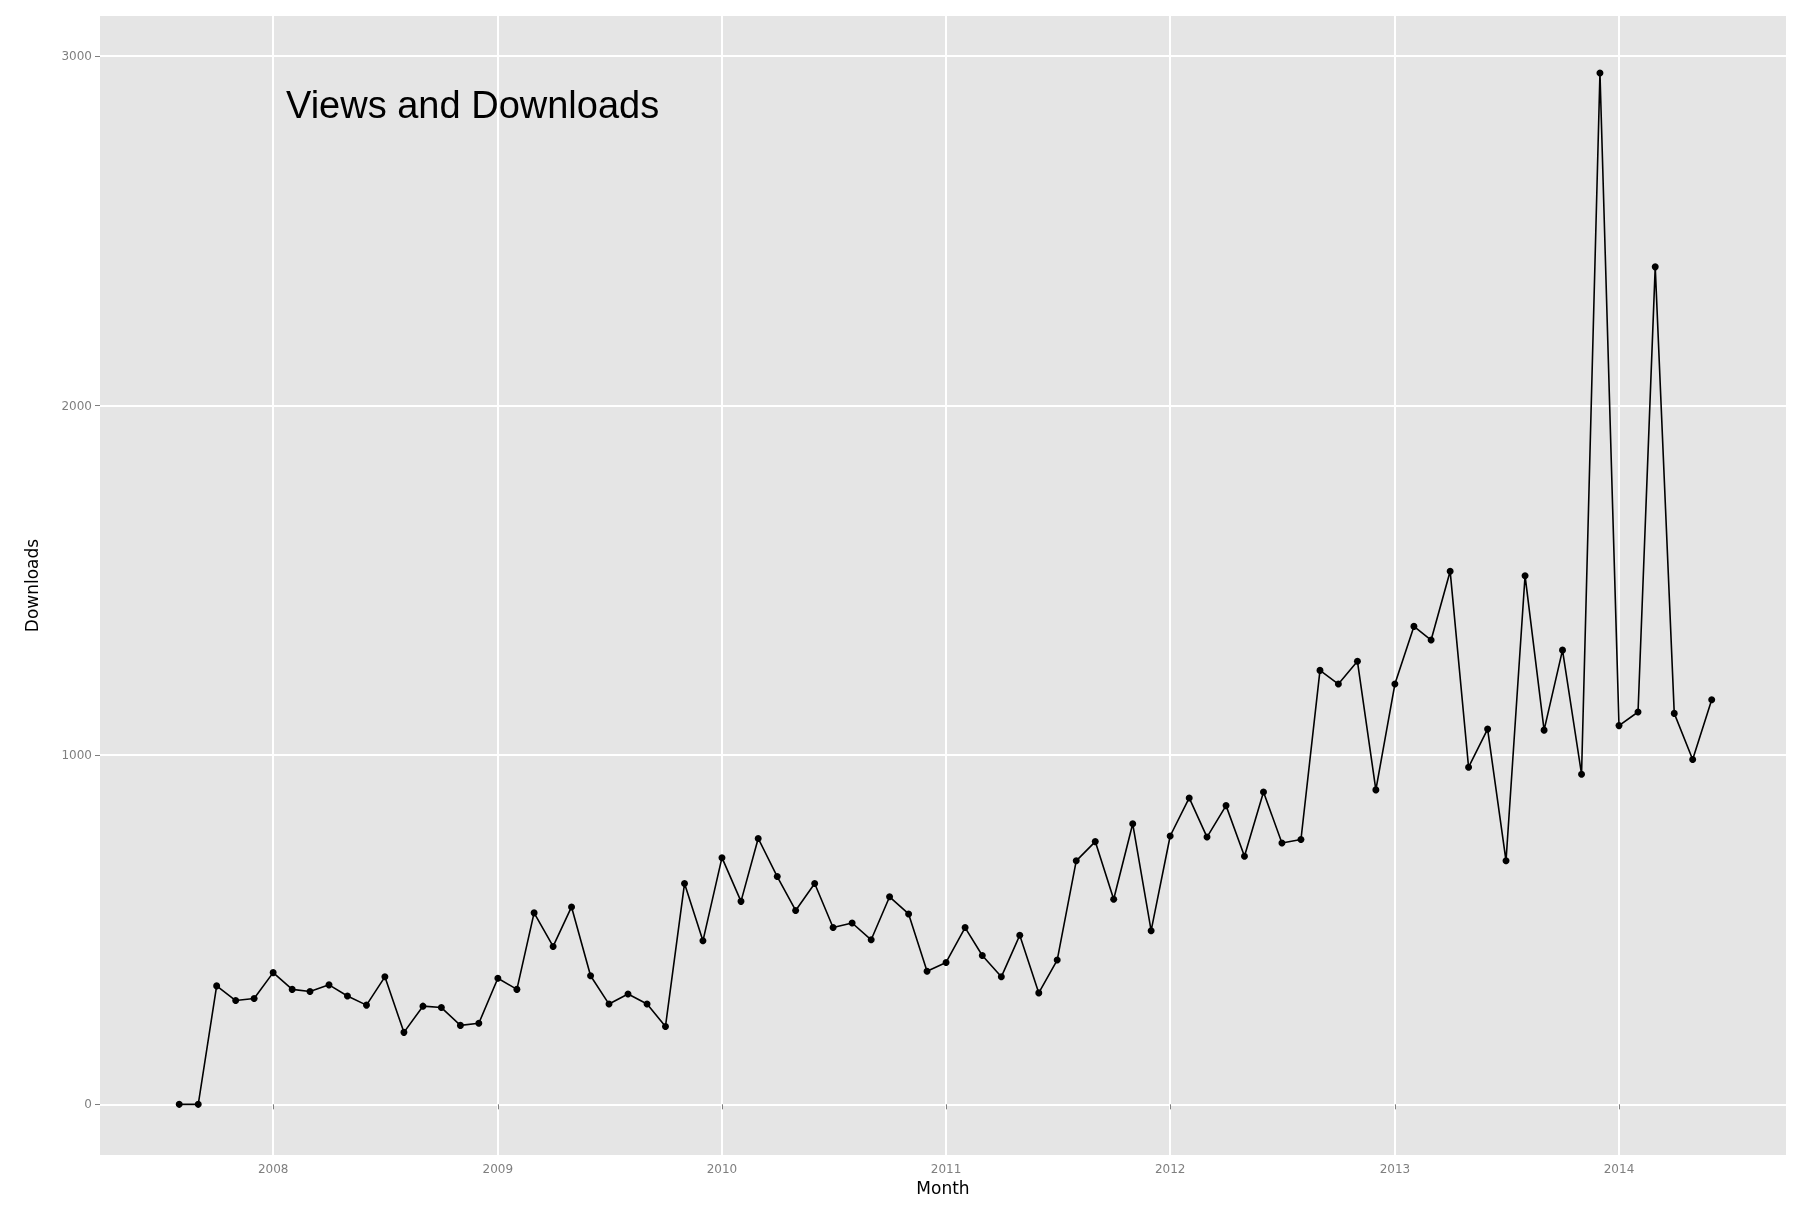 This screenshot has width=1798, height=1215. What do you see at coordinates (31, 585) in the screenshot?
I see `y-axis-title: Downloads` at bounding box center [31, 585].